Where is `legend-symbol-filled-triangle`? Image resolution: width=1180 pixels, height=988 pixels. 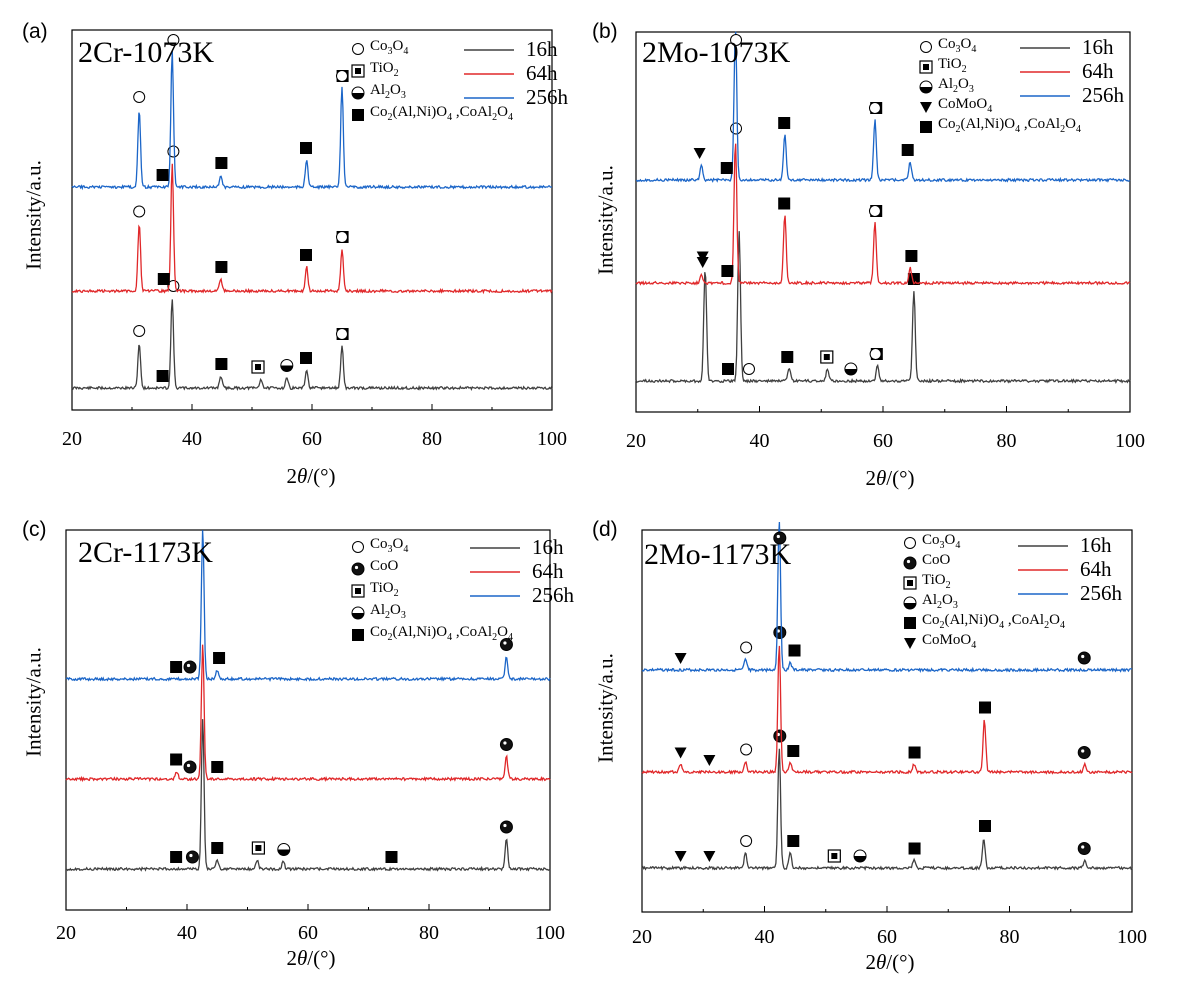
legend-symbol-filled-triangle is located at coordinates (910, 643).